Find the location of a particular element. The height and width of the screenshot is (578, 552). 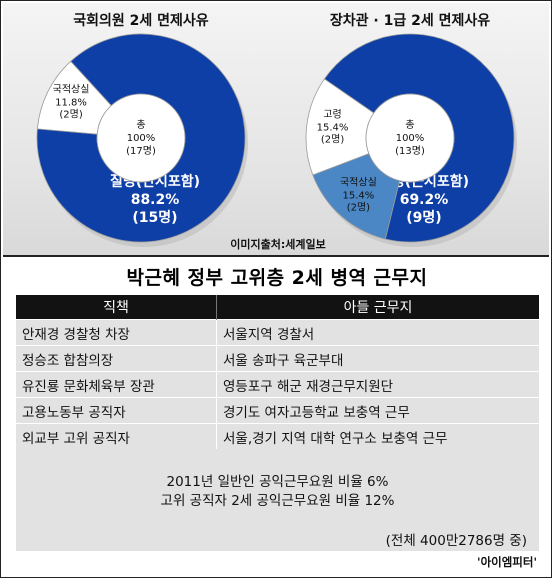

slice-count: (9명) is located at coordinates (423, 217).